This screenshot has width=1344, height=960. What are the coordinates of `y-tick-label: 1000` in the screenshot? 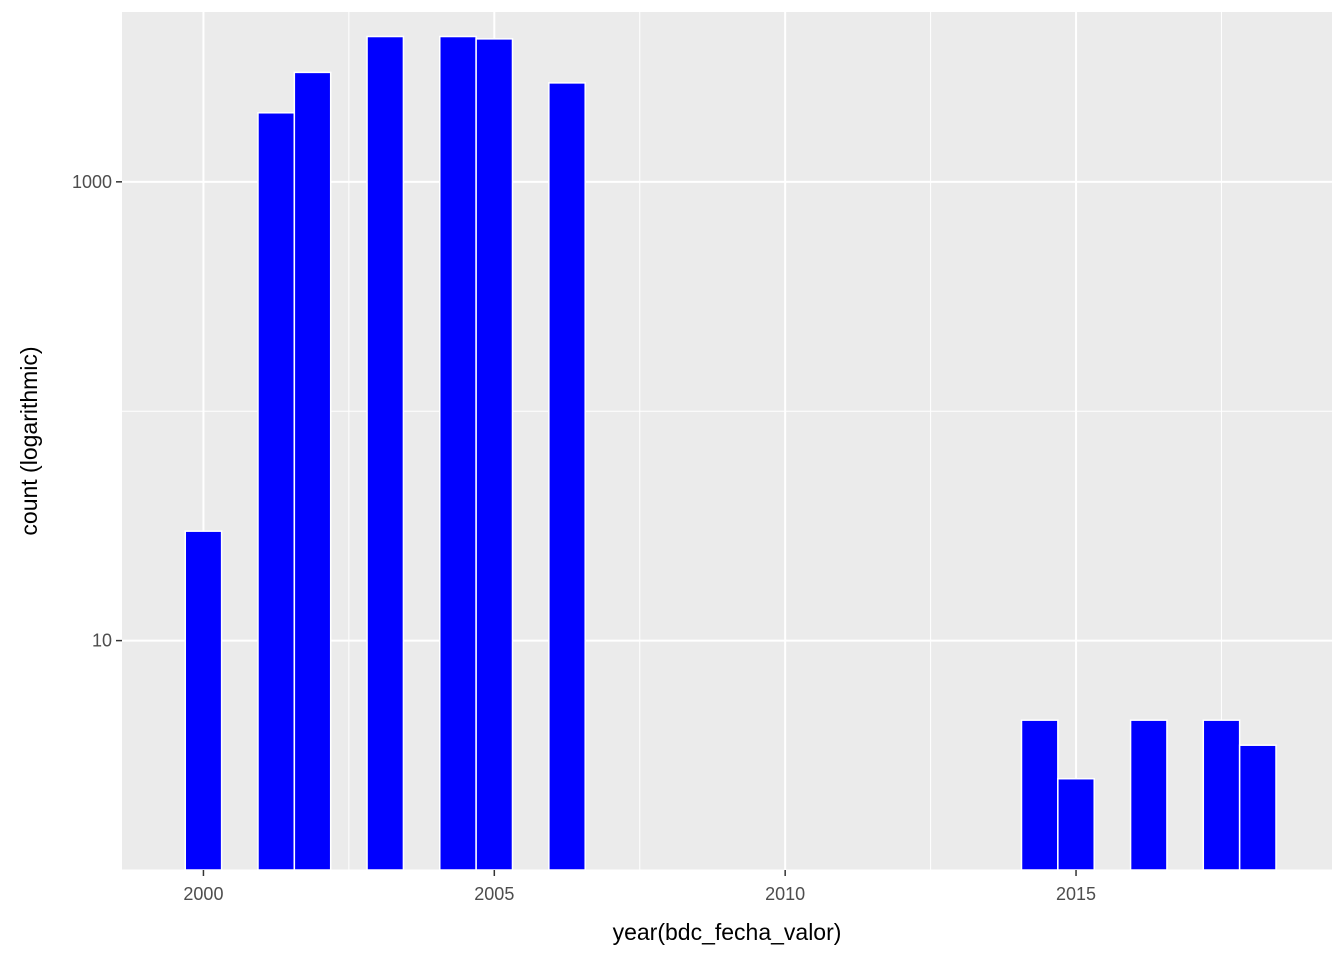 It's located at (92, 182).